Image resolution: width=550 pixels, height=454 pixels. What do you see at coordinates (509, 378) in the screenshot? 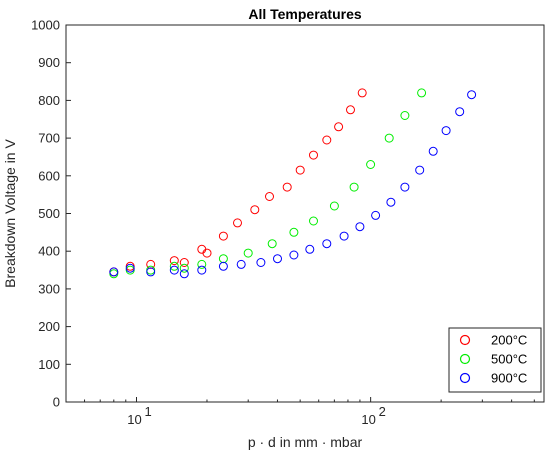
I see `legend-label: 900°C` at bounding box center [509, 378].